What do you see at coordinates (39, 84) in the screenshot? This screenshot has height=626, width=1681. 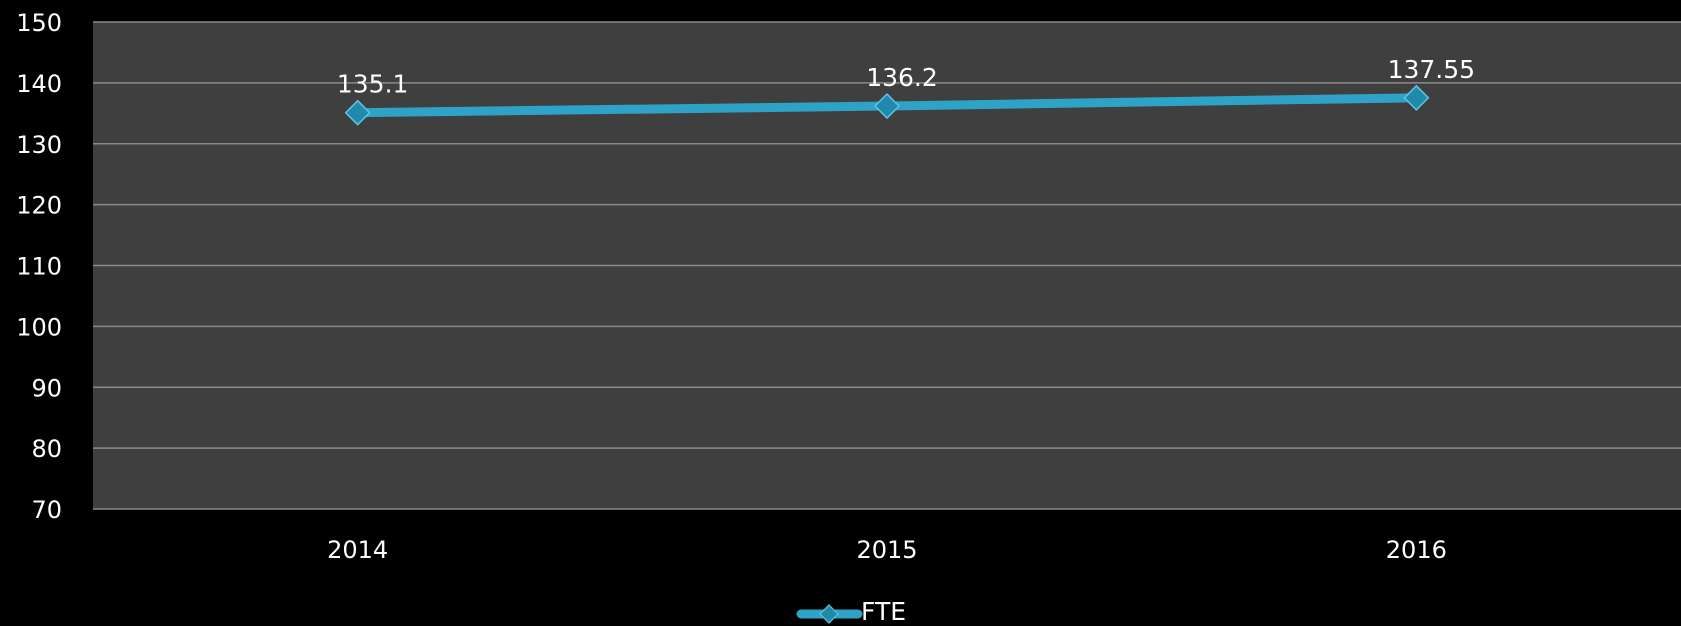 I see `y-tick-label: 140` at bounding box center [39, 84].